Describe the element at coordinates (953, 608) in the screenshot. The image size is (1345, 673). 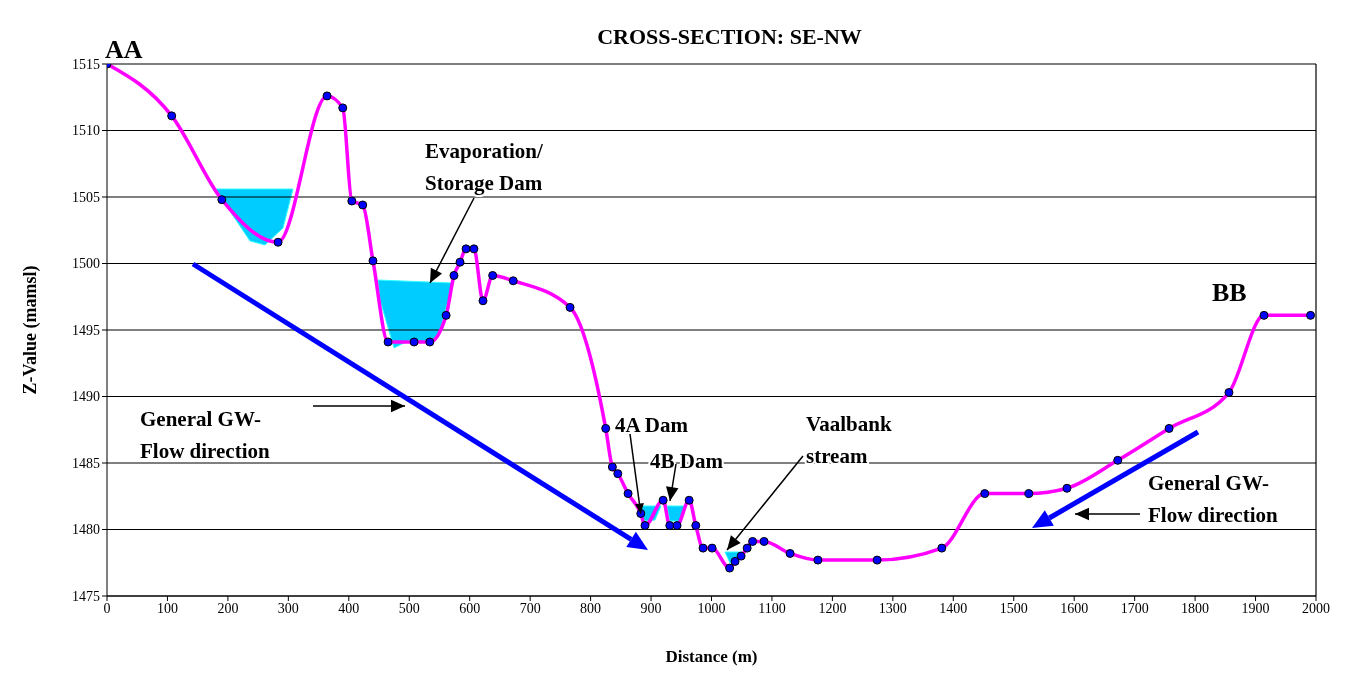
I see `x-tick-label: 1400` at that location.